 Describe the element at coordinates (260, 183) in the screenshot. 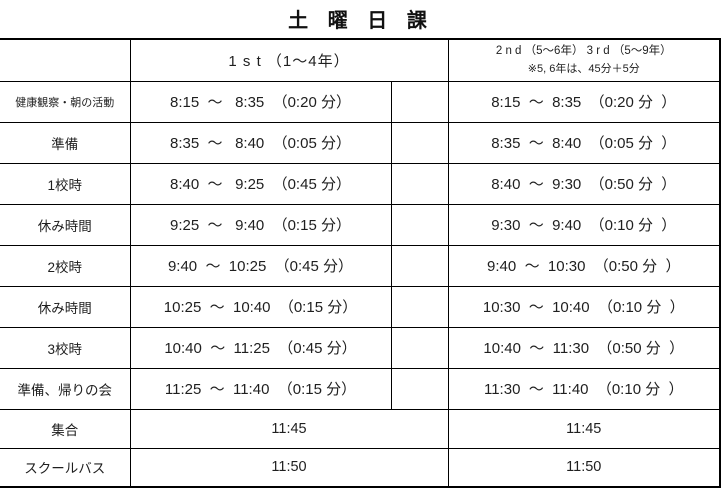

I see `time-1st-cell: 8:40 〜 9:25 （0:45 分）` at that location.